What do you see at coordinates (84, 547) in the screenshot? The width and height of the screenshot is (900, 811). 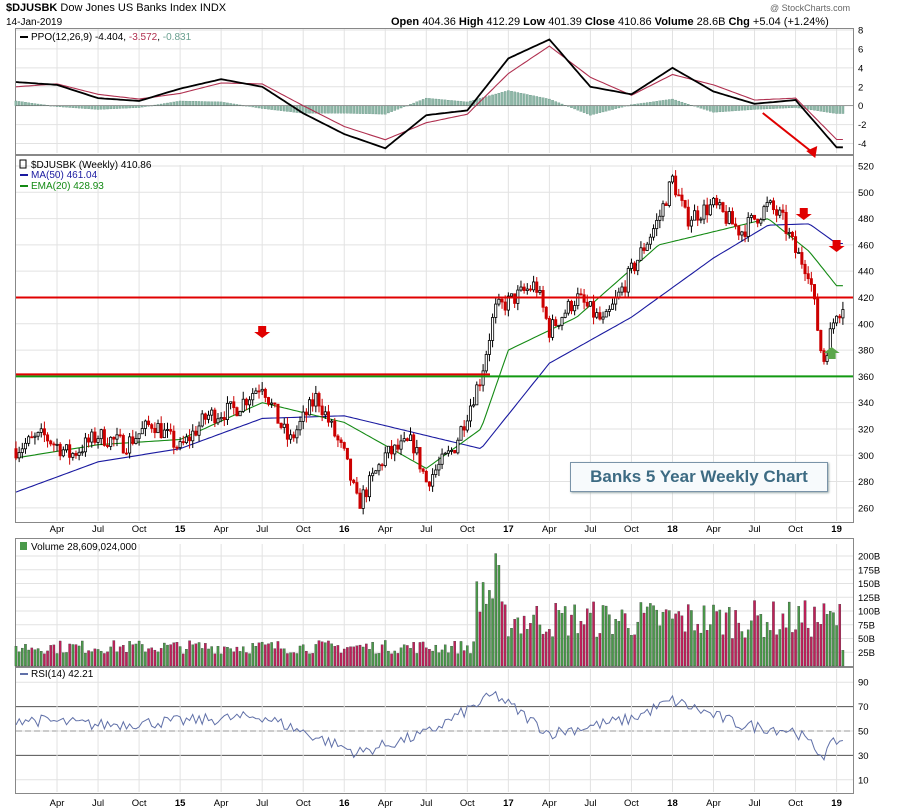 I see `svg-text: Volume 28,609,024,000` at bounding box center [84, 547].